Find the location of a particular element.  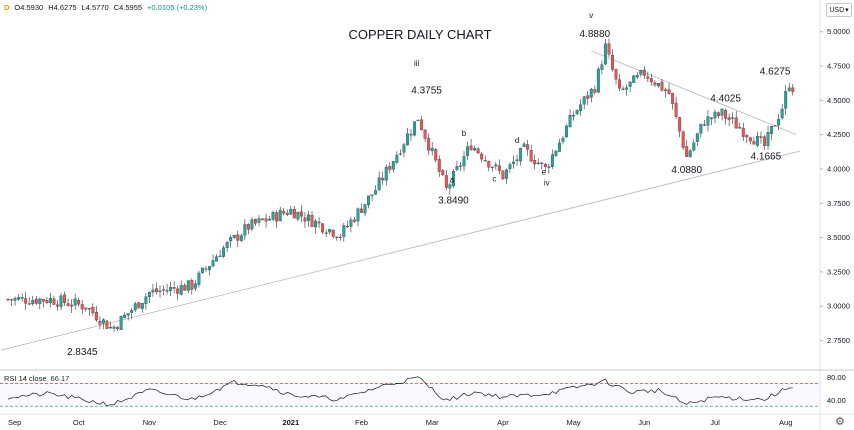

ohlc-change: +0.0105 (+0.23%) is located at coordinates (177, 7).